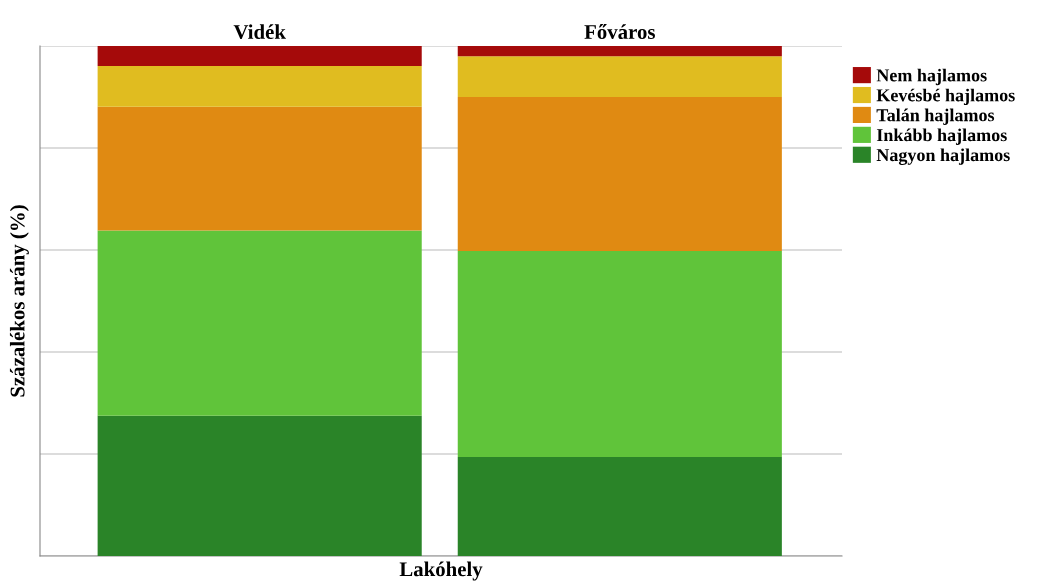 The width and height of the screenshot is (1062, 587). I want to click on legend-label: Inkább hajlamos, so click(941, 136).